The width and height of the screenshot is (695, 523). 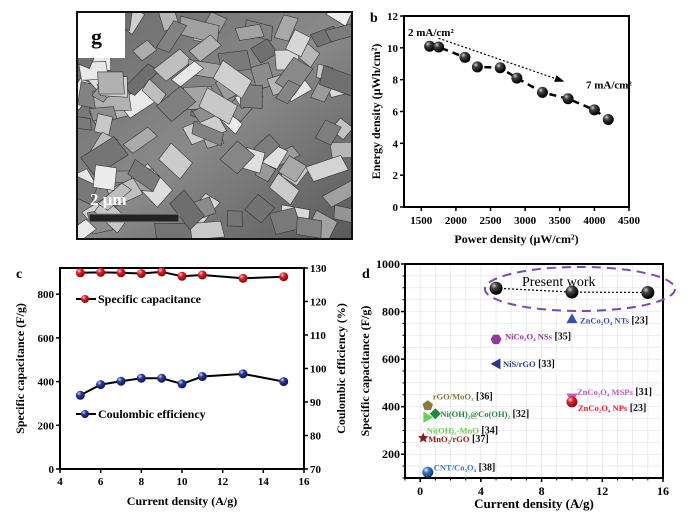 I want to click on y2-tick-label: 100, so click(x=318, y=370).